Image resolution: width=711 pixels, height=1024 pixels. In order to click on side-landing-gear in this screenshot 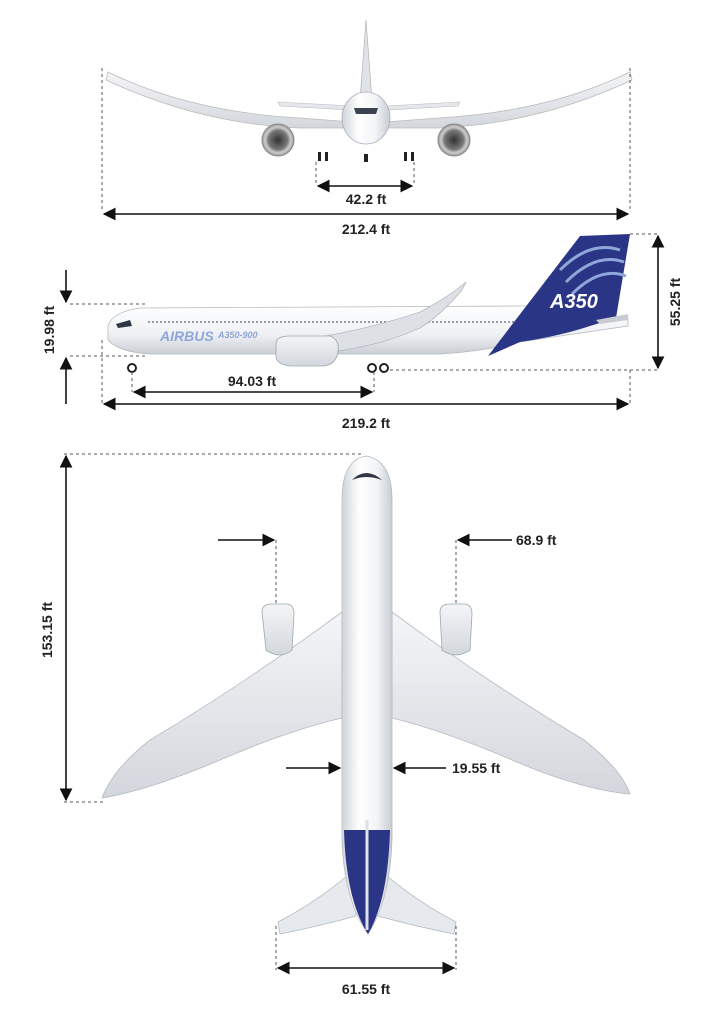, I will do `click(258, 368)`.